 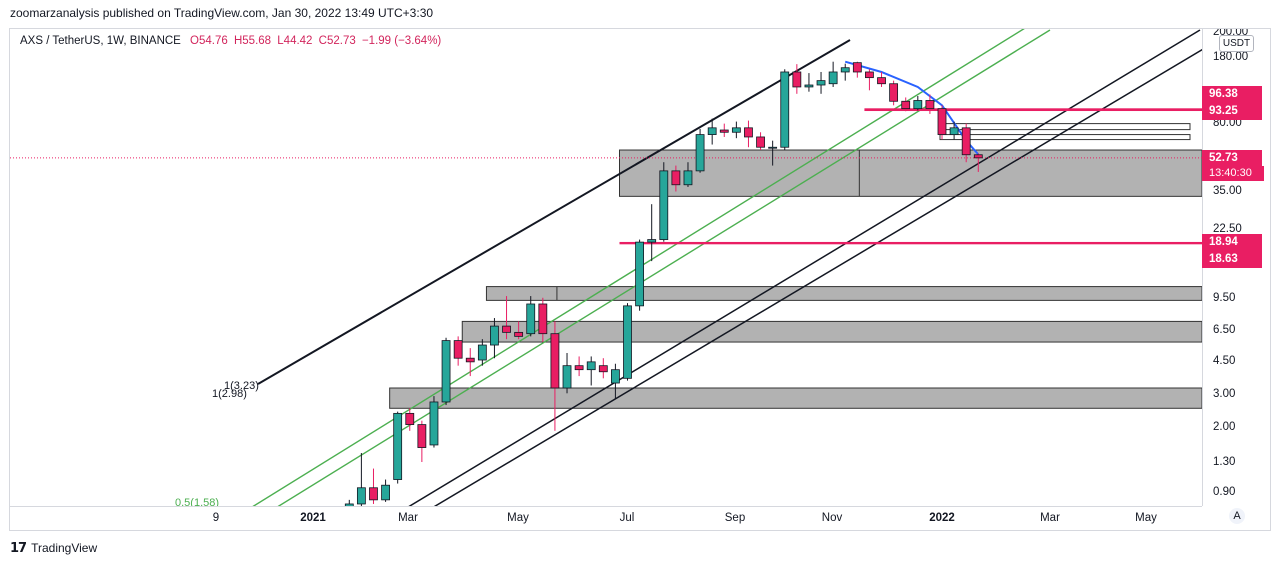 What do you see at coordinates (1224, 462) in the screenshot?
I see `price-tick: 1.30` at bounding box center [1224, 462].